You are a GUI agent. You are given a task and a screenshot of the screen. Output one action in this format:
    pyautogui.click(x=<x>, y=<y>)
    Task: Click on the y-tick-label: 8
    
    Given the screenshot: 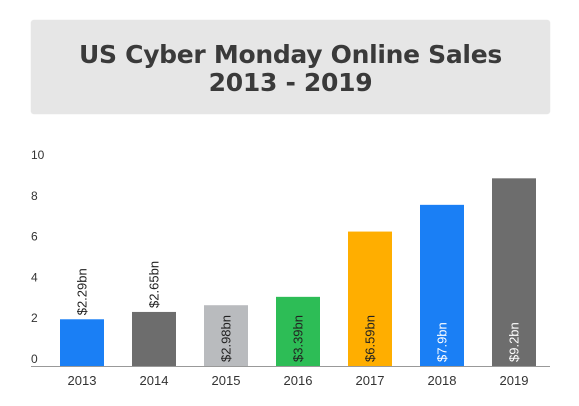 What is the action you would take?
    pyautogui.click(x=34, y=196)
    